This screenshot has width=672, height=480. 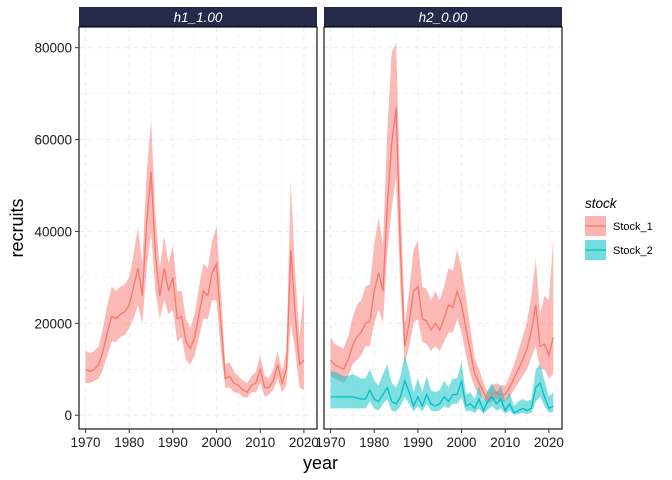 I want to click on y-tick-label: 80000, so click(x=53, y=48).